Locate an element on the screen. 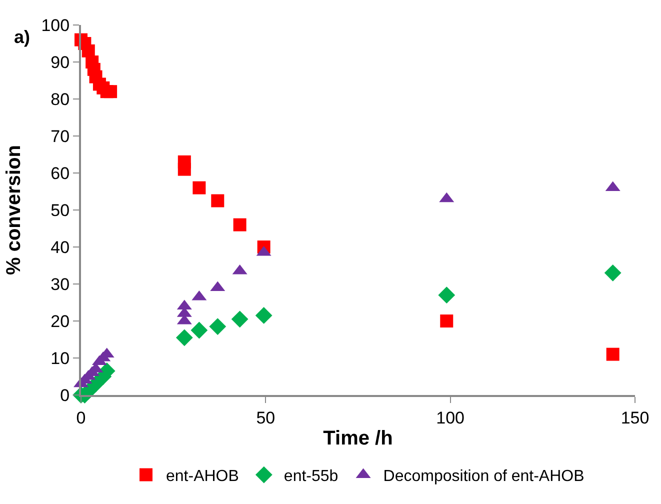 The width and height of the screenshot is (661, 504). x-tick-label: 150 is located at coordinates (635, 418).